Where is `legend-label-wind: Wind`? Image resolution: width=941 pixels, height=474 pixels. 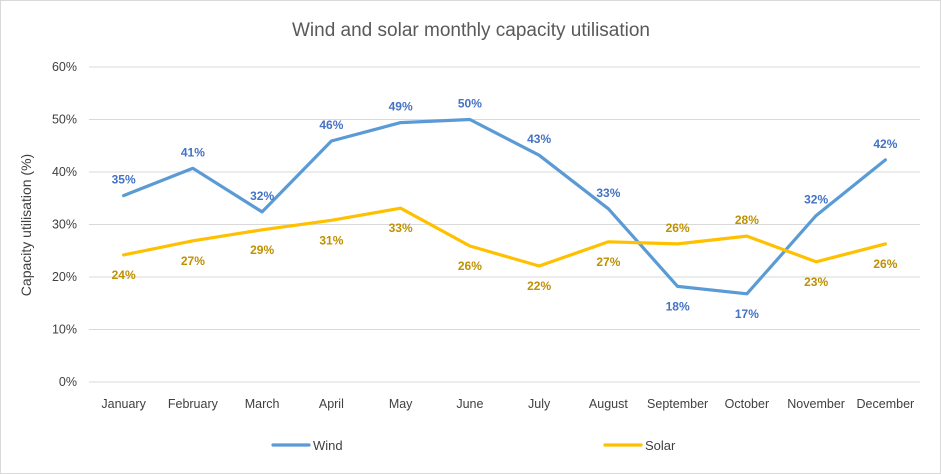
legend-label-wind: Wind is located at coordinates (328, 445).